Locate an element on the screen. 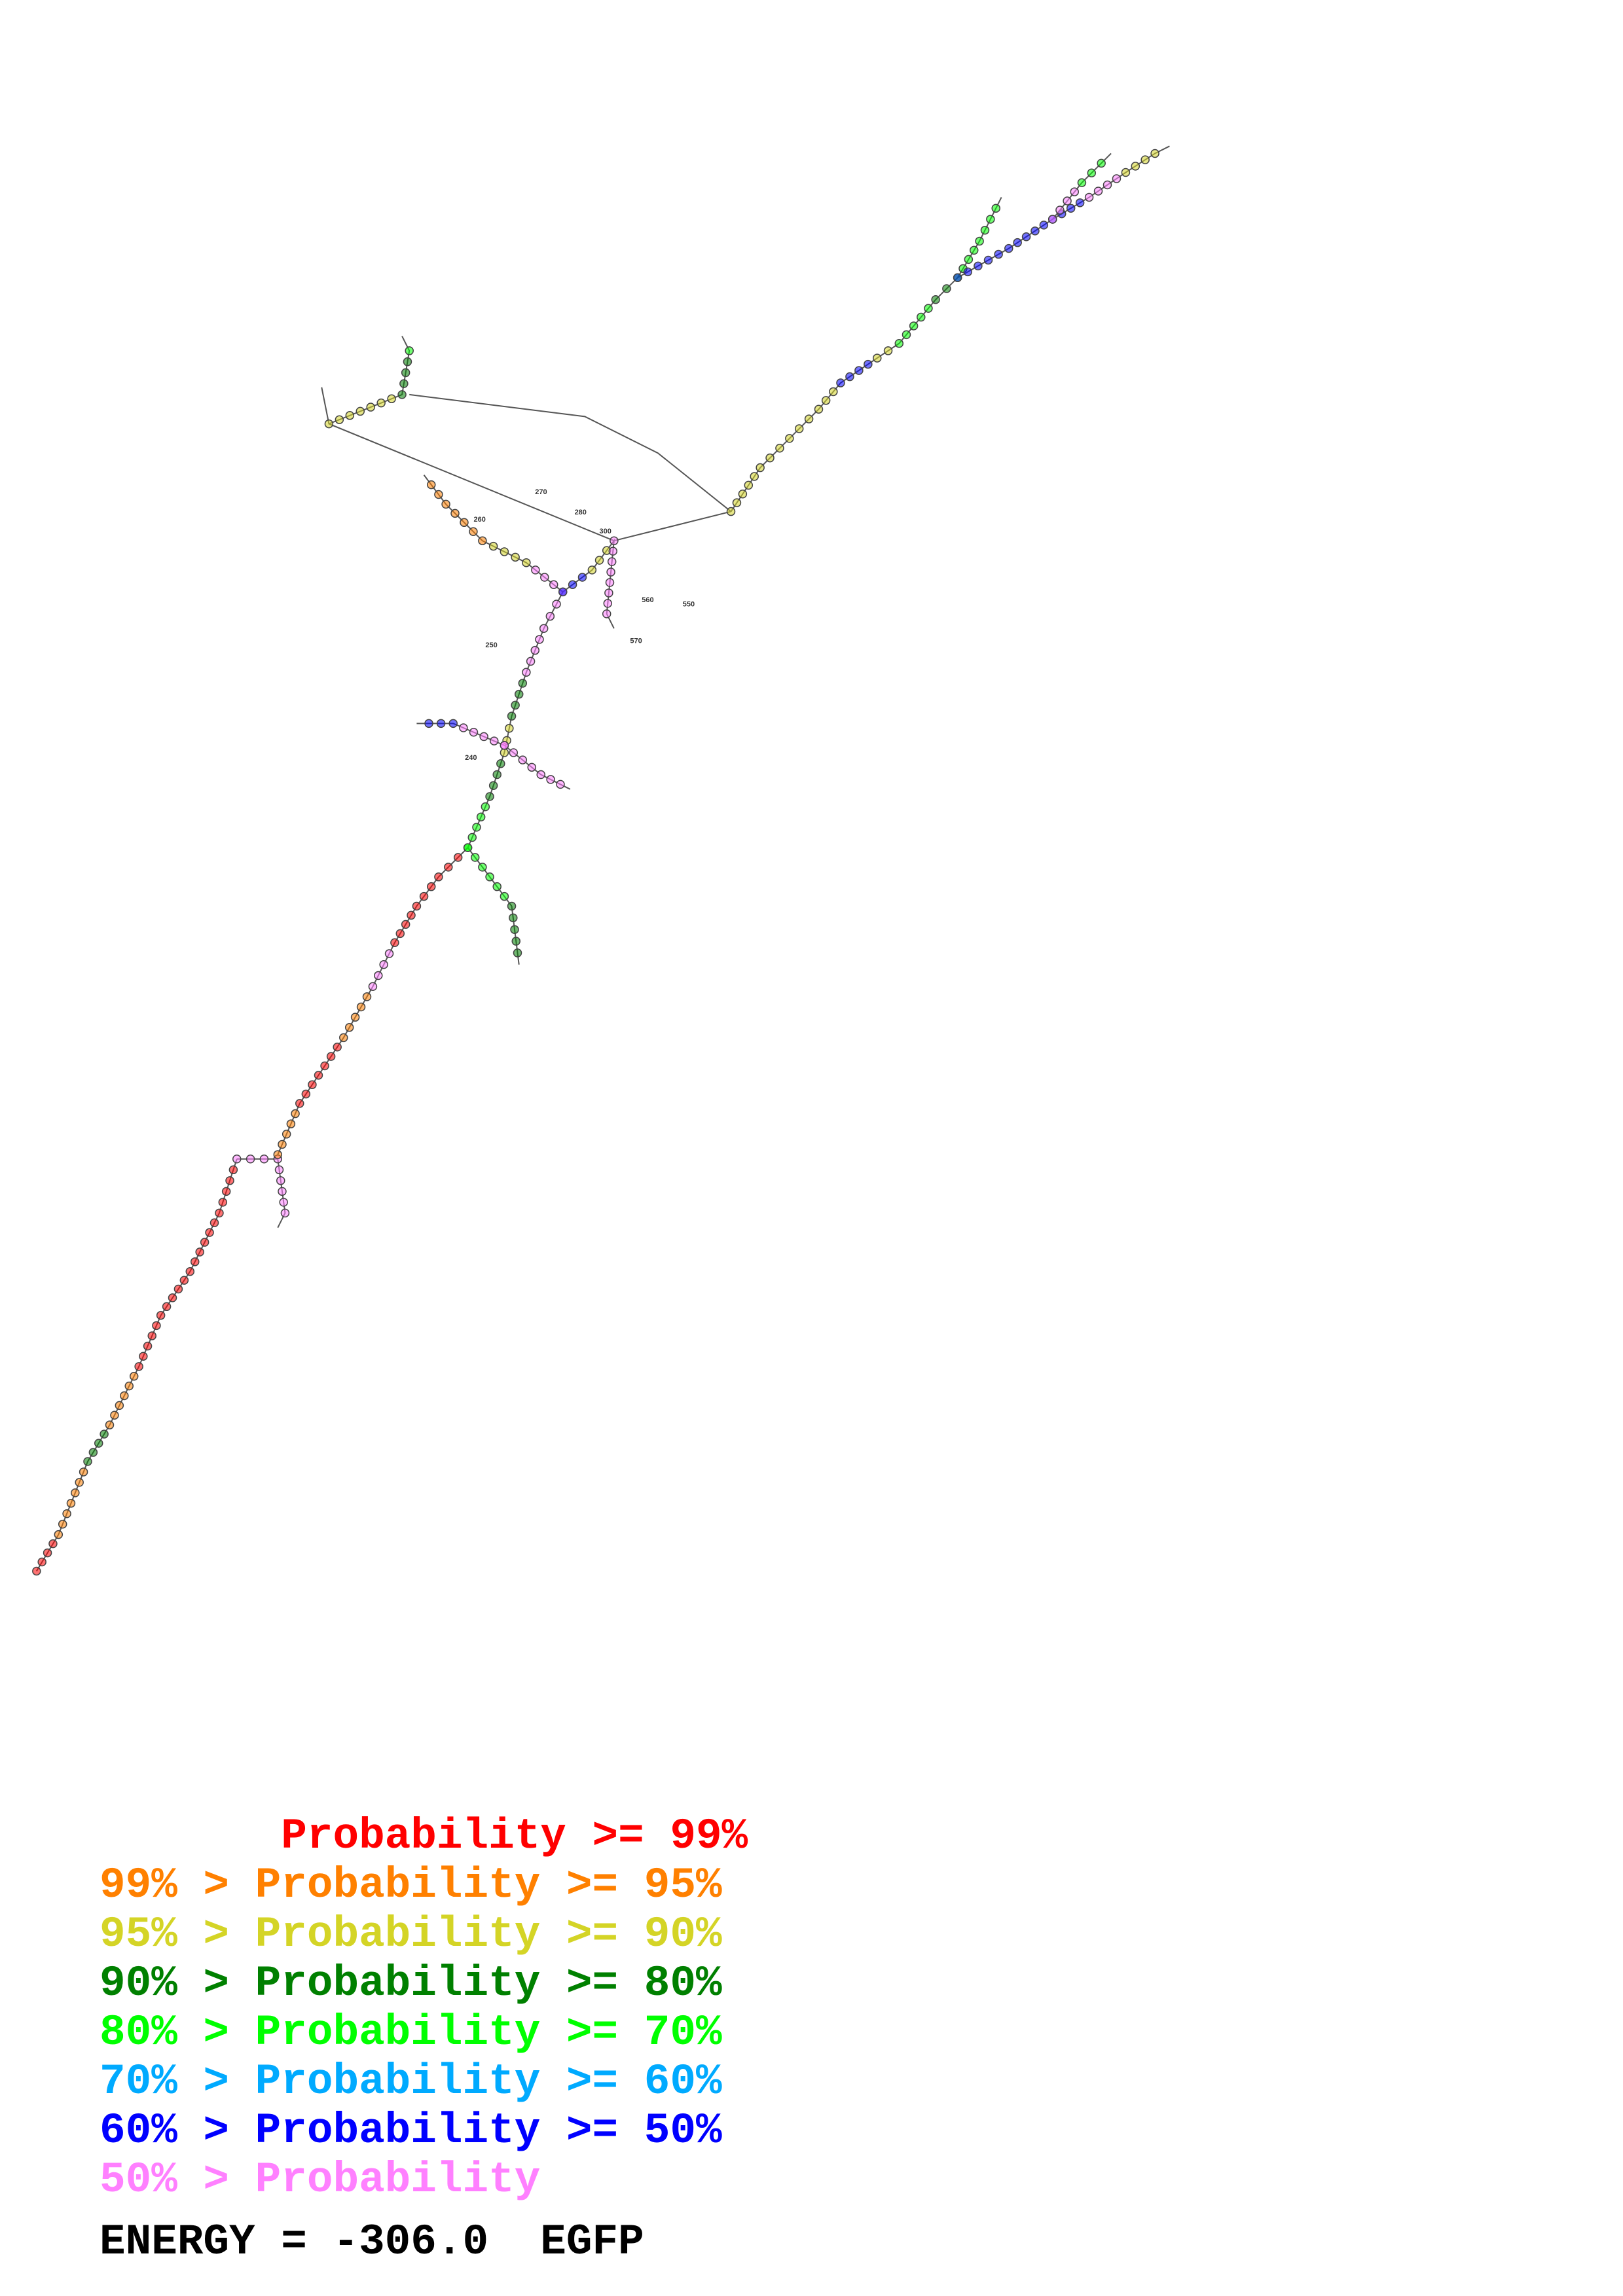 This screenshot has width=1623, height=2296. position-label: 280 is located at coordinates (581, 512).